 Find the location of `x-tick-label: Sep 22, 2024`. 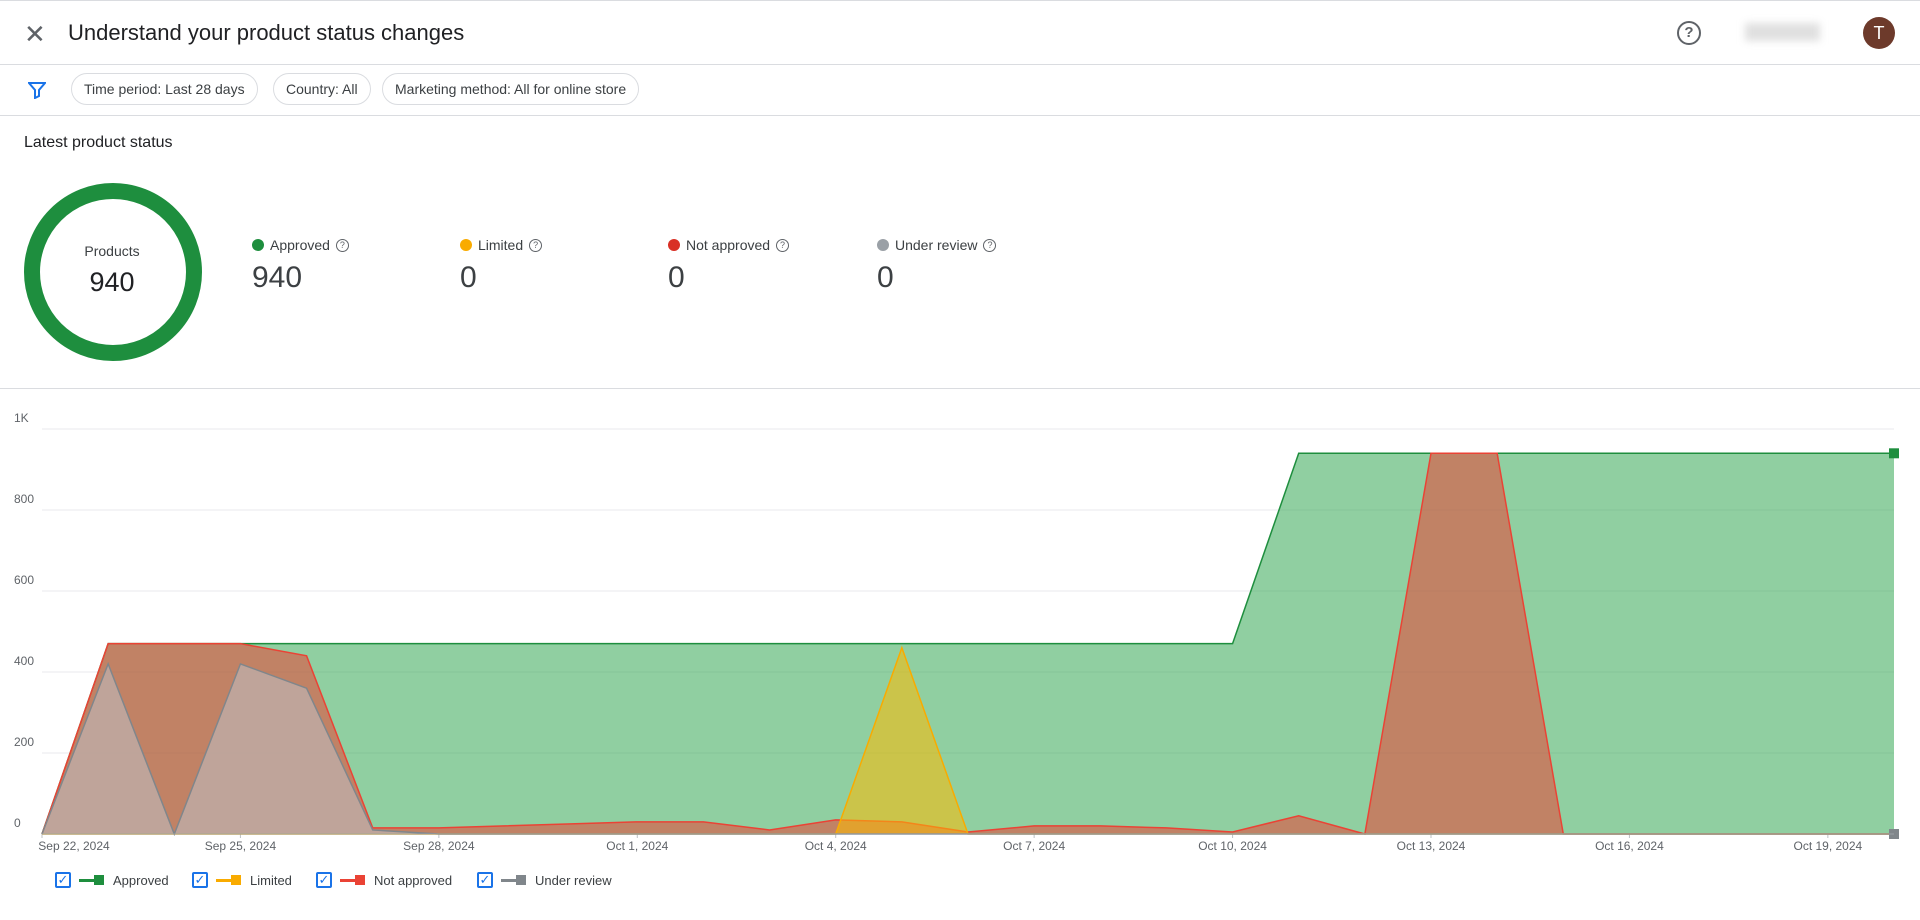

x-tick-label: Sep 22, 2024 is located at coordinates (74, 846).